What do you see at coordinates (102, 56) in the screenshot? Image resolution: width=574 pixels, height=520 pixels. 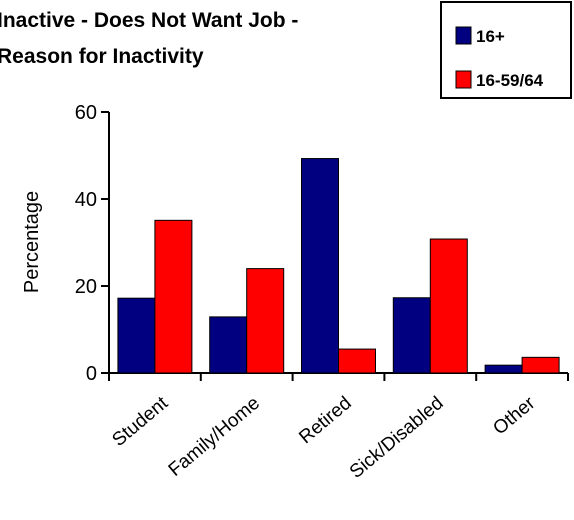 I see `chart-title-line-2: Reason for Inactivity` at bounding box center [102, 56].